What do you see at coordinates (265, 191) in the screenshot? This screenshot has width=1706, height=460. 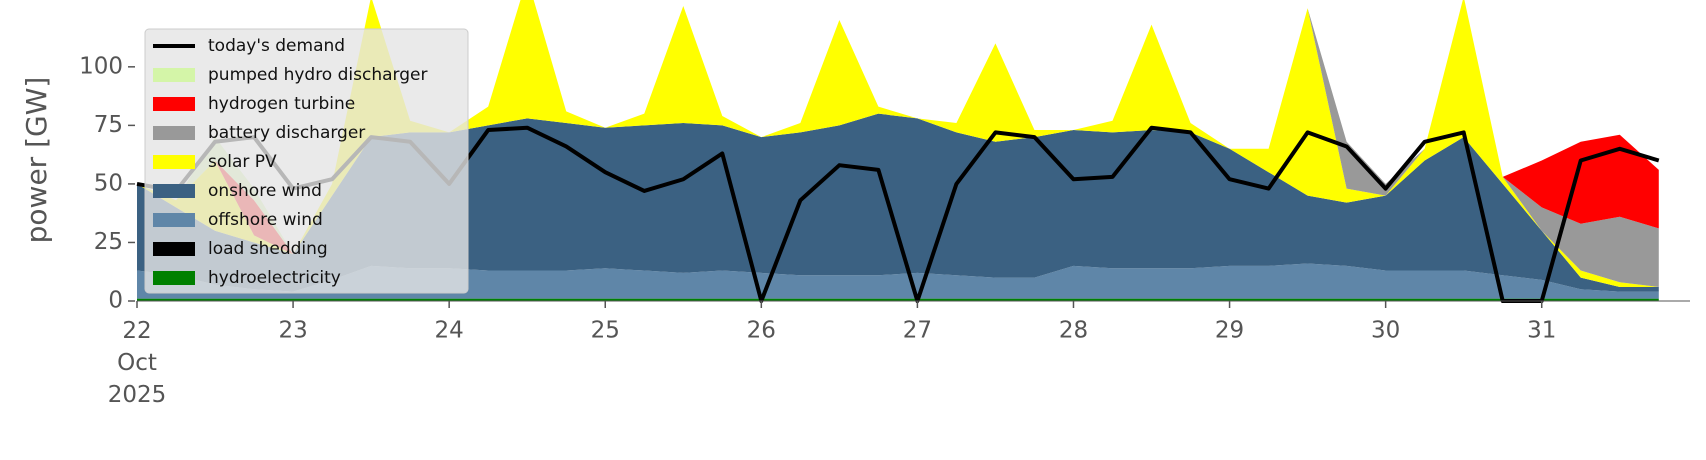 I see `legend-label: onshore wind` at bounding box center [265, 191].